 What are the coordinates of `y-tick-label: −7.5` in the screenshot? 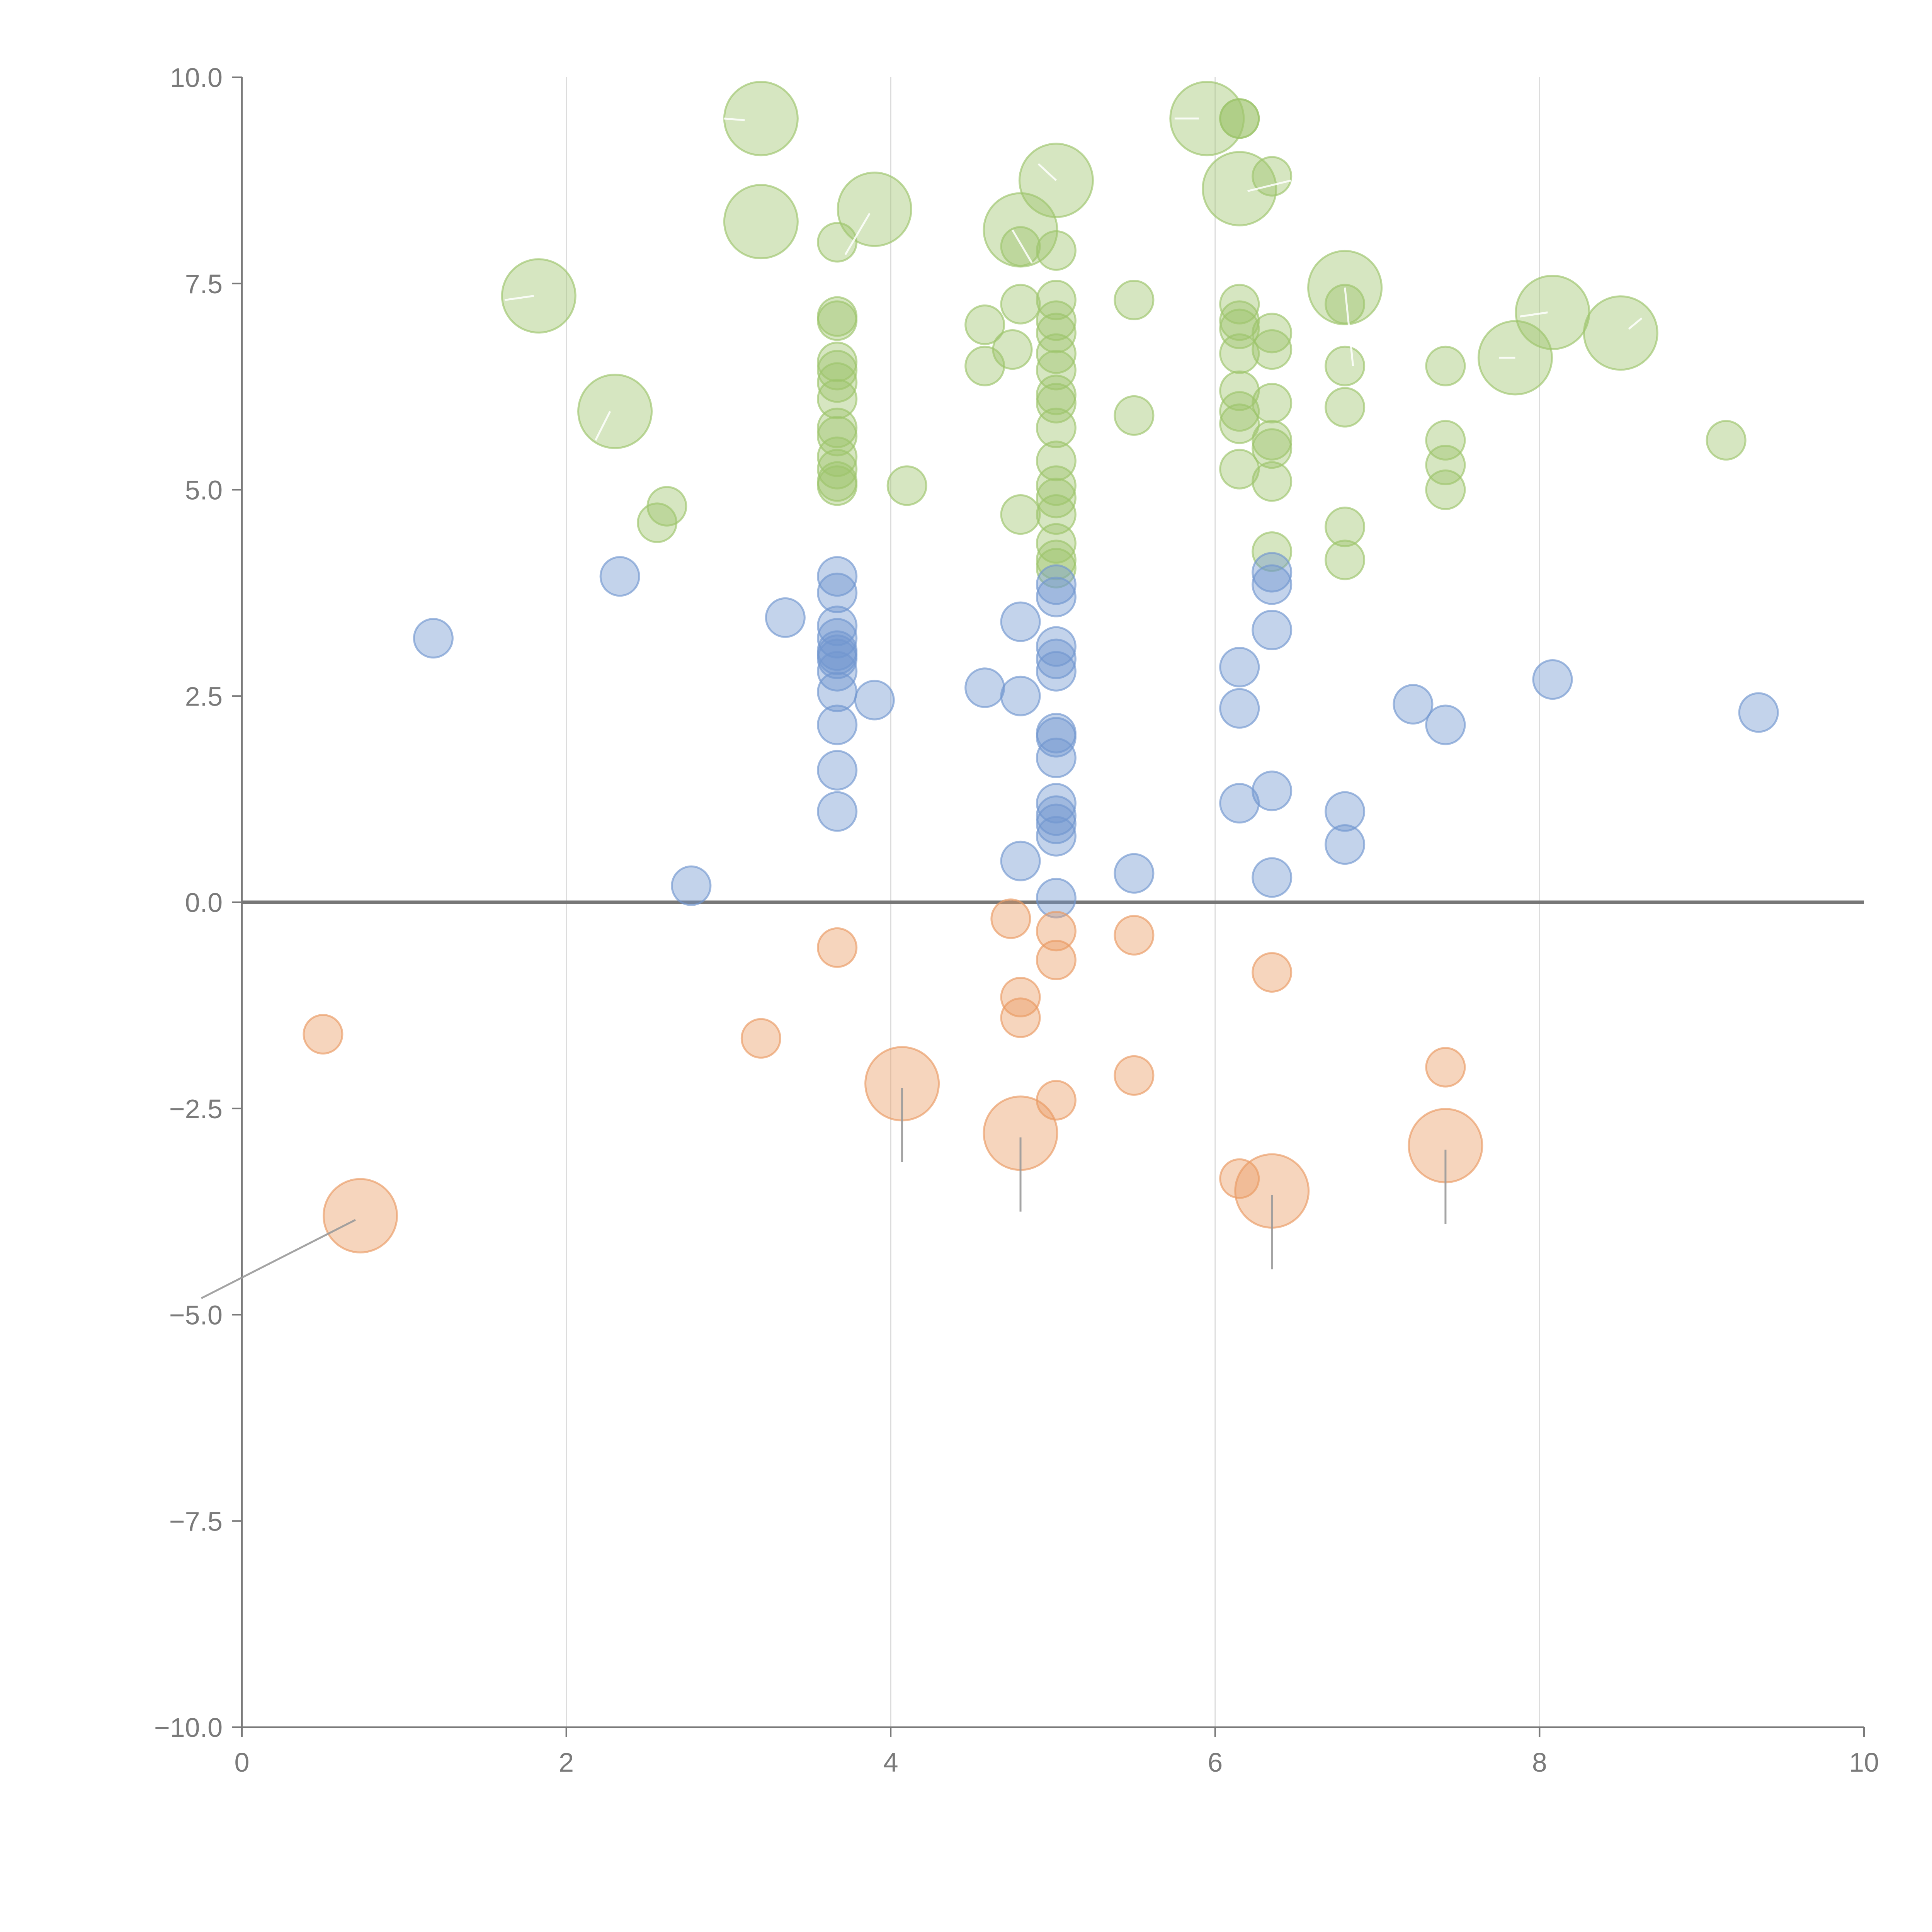 It's located at (196, 1521).